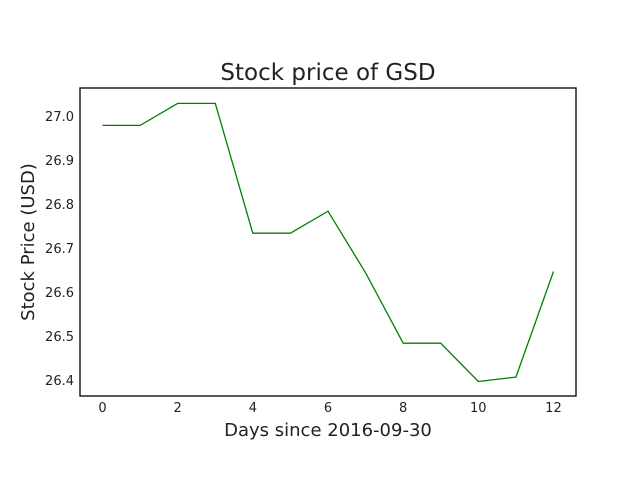 Image resolution: width=640 pixels, height=480 pixels. Describe the element at coordinates (553, 408) in the screenshot. I see `x-tick-label: 12` at that location.